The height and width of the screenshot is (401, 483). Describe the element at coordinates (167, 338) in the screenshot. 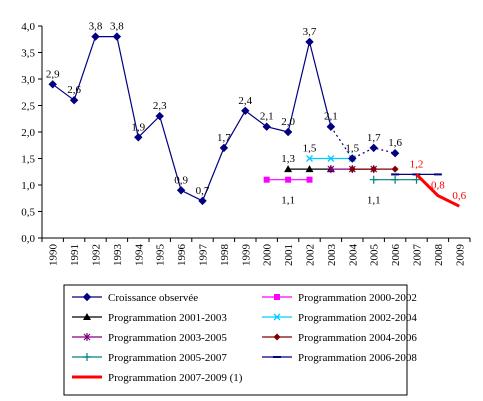

I see `legend-label: Programmation 2003-2005` at that location.